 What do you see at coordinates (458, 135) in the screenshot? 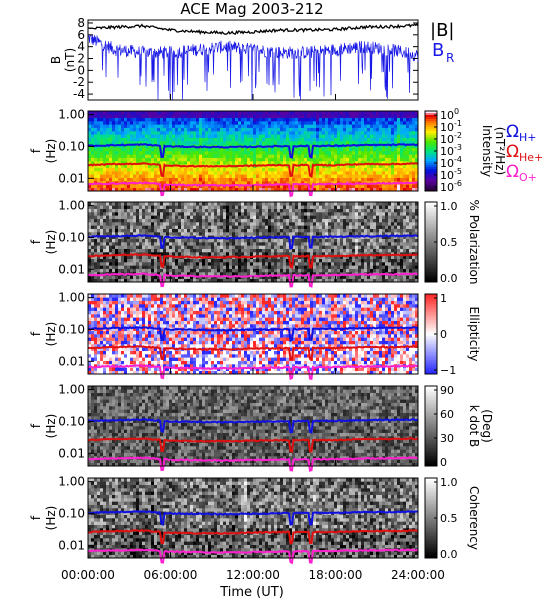
I see `colorbar-tick-exponent: -2` at bounding box center [458, 135].